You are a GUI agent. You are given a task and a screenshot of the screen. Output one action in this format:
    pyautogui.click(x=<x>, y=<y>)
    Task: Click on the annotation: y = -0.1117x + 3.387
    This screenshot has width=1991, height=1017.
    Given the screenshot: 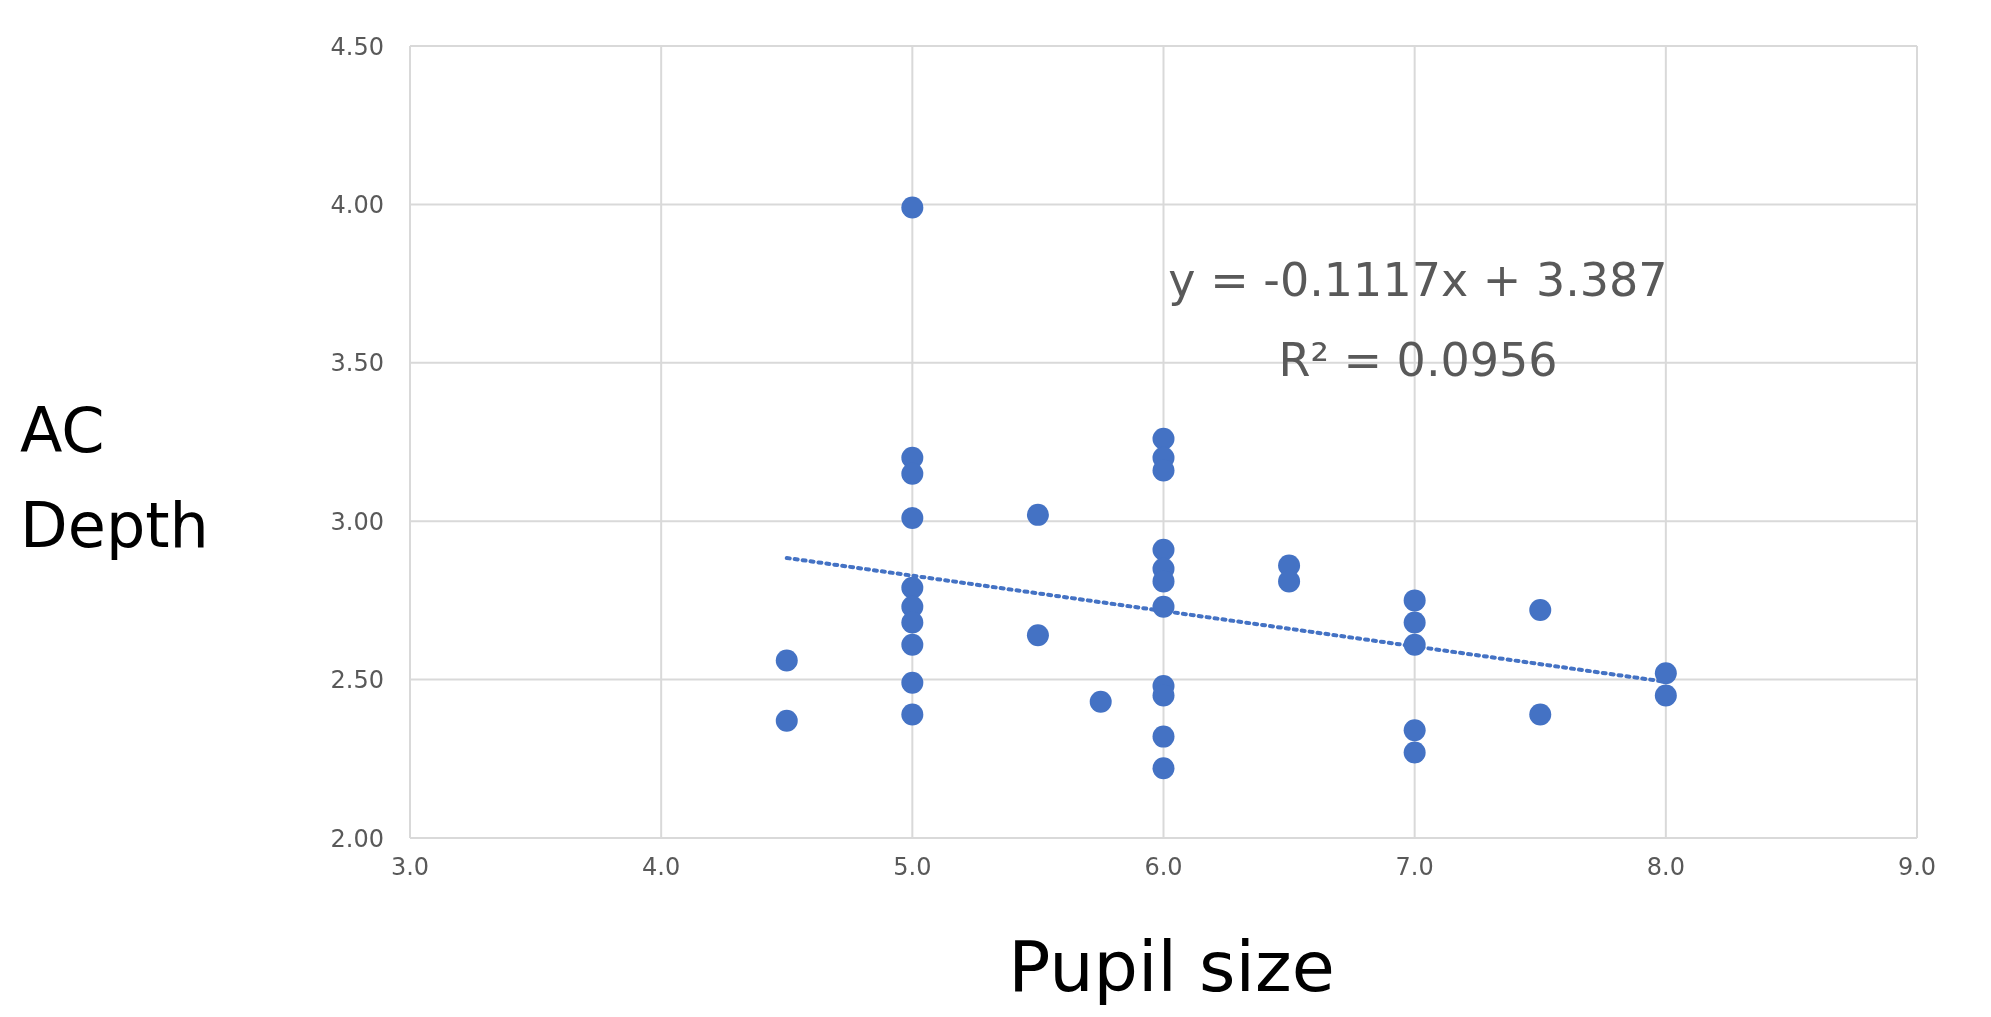 What is the action you would take?
    pyautogui.click(x=1418, y=280)
    